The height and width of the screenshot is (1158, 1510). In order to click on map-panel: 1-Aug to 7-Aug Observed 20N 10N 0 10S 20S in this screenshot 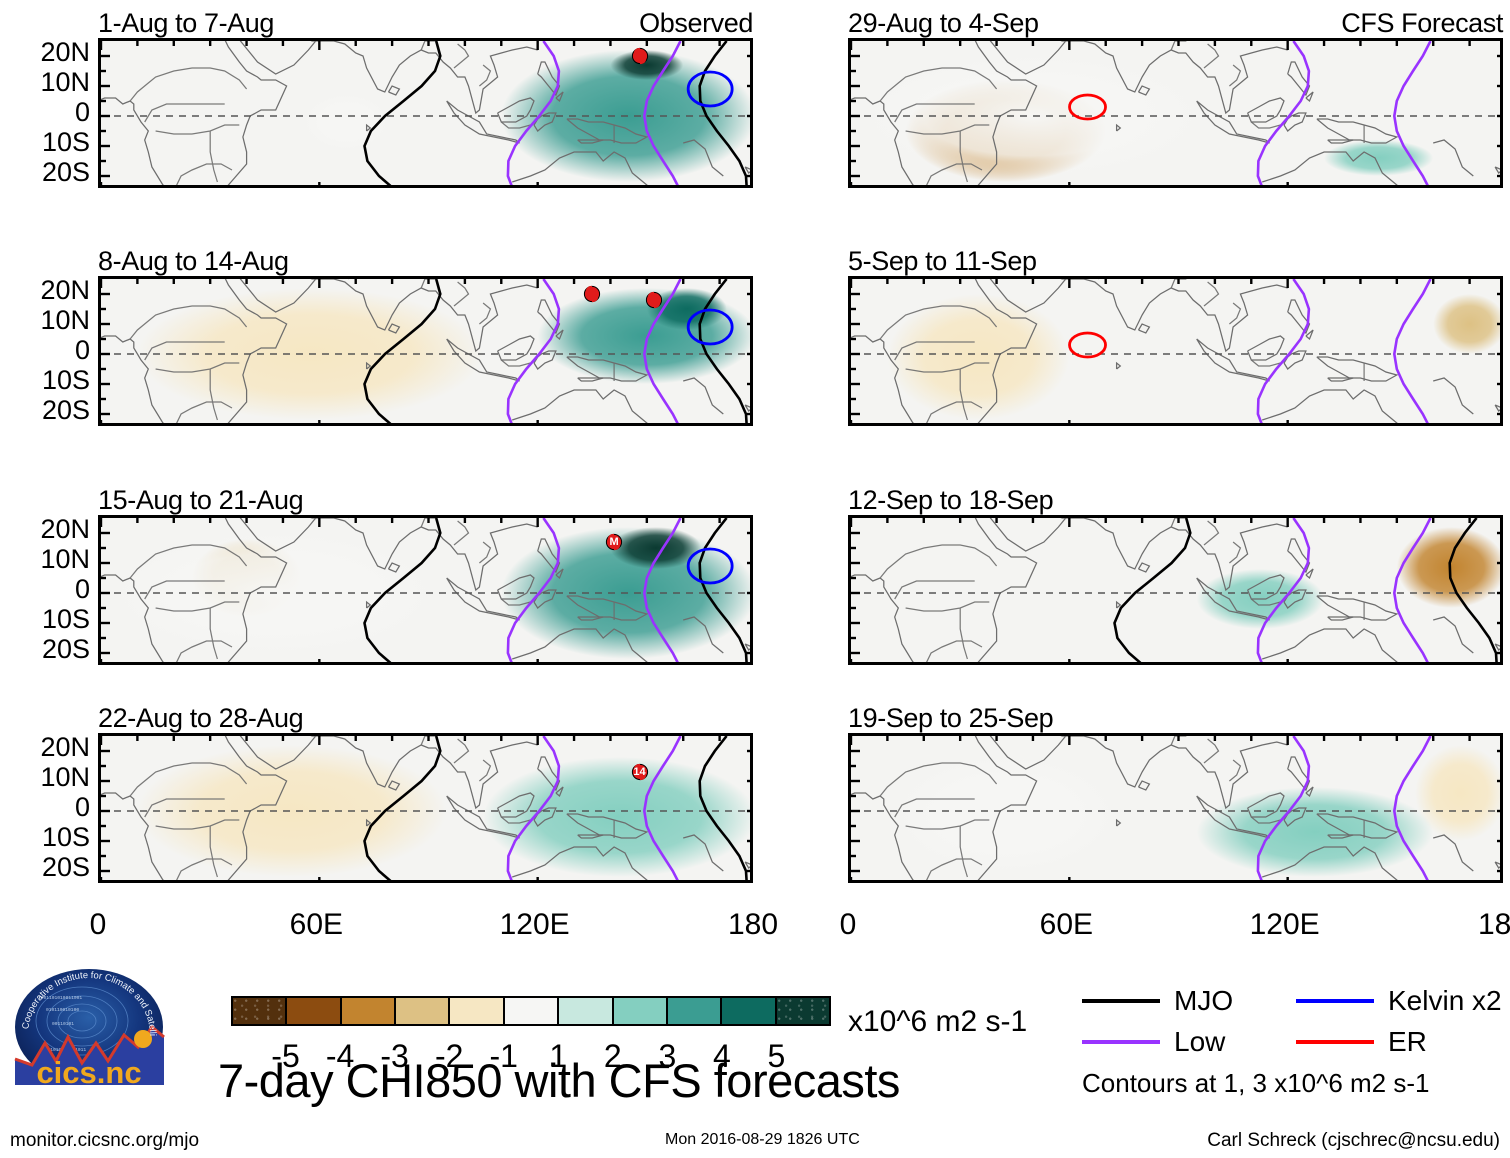, I will do `click(396, 98)`.